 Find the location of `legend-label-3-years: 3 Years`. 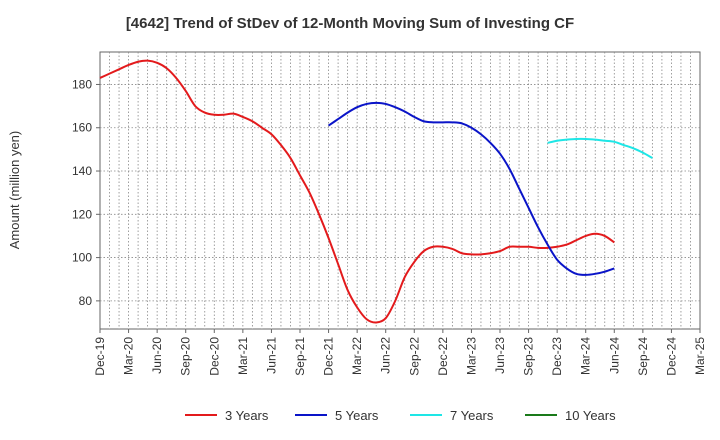

legend-label-3-years: 3 Years is located at coordinates (247, 415).